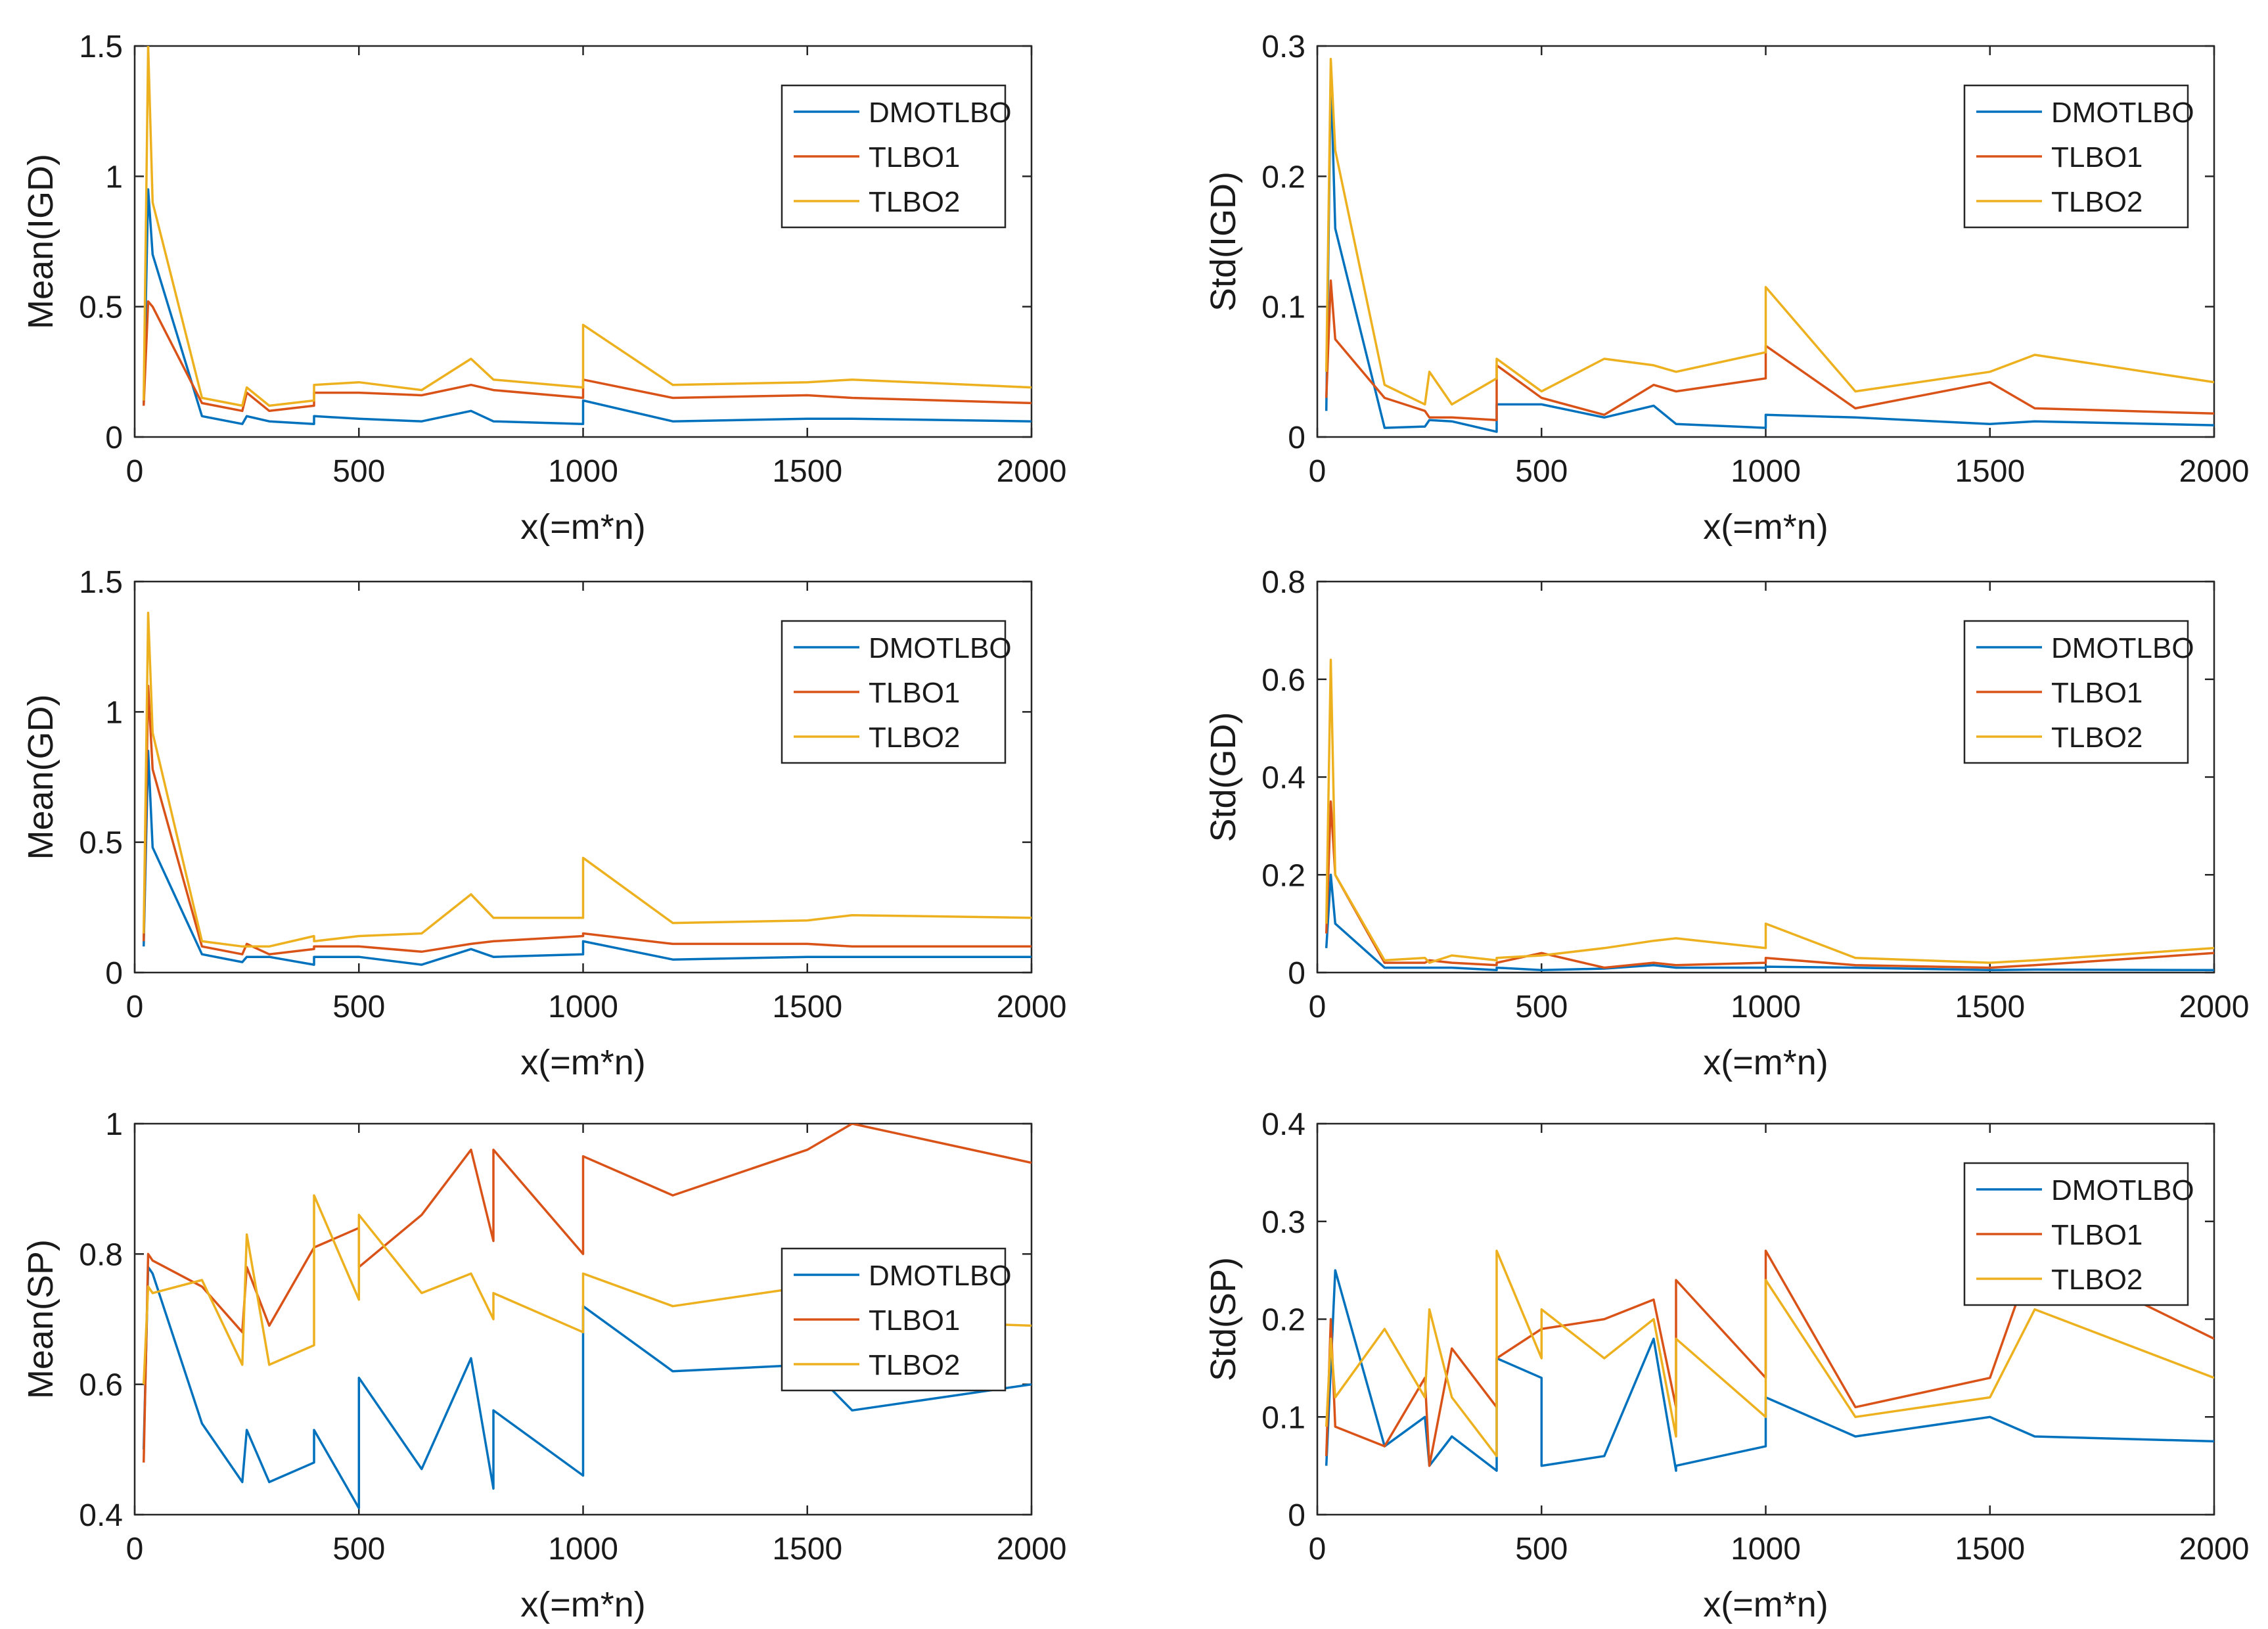  Describe the element at coordinates (1223, 241) in the screenshot. I see `y-axis-label: Std(IGD)` at that location.